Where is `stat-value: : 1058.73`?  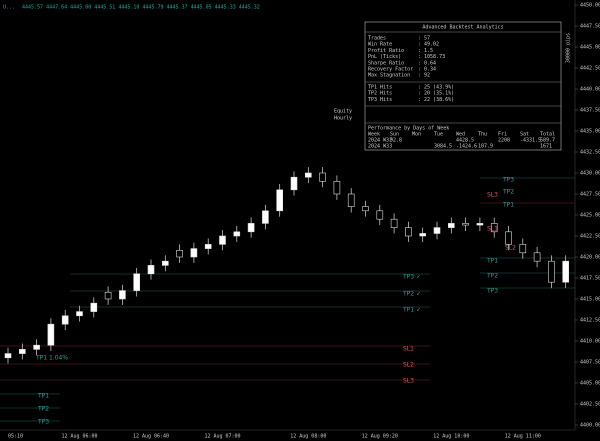
stat-value: : 1058.73 is located at coordinates (431, 57).